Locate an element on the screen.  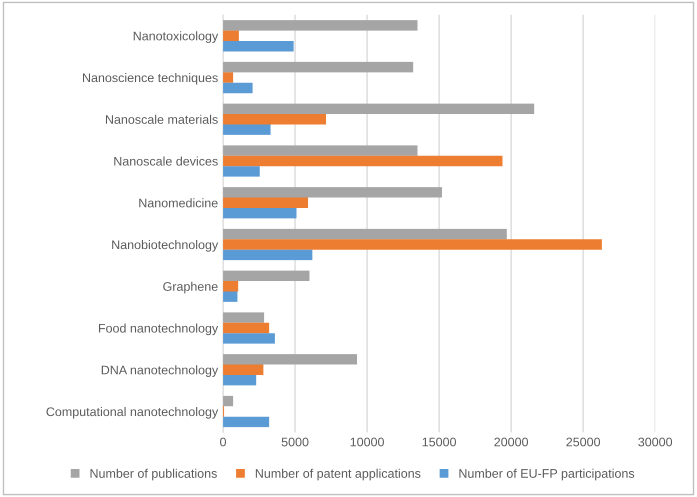
y-tick-label: Nanotoxicology is located at coordinates (176, 37).